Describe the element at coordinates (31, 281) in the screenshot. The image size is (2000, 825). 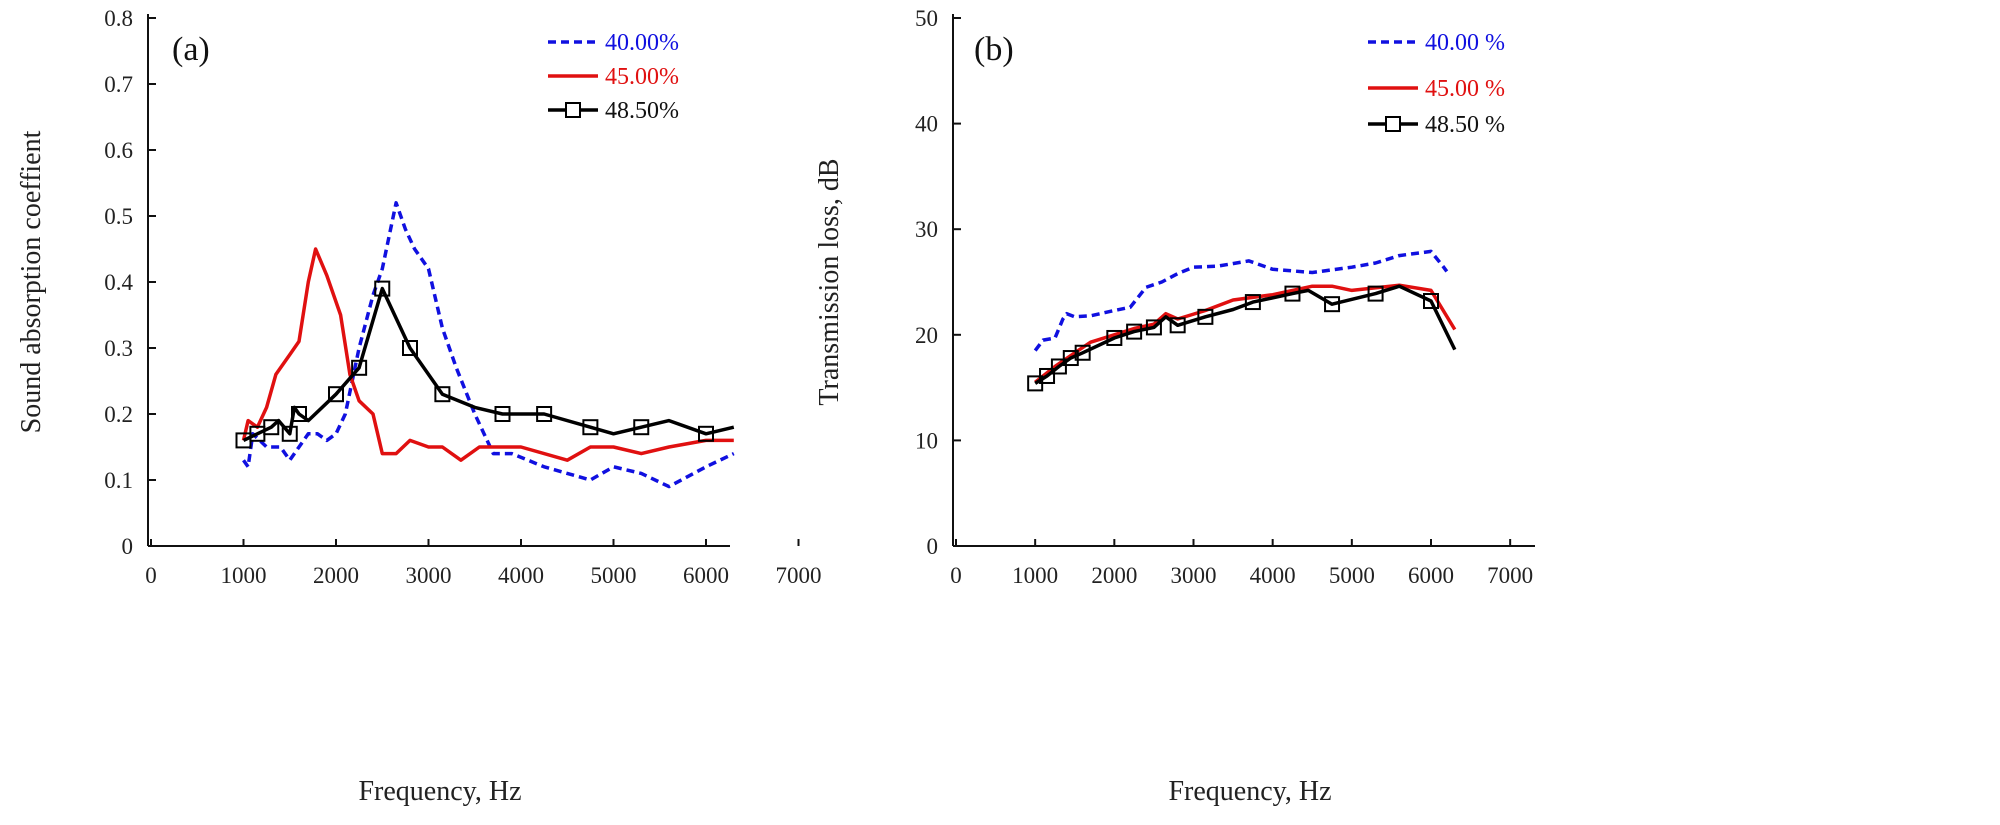
I see `y-axis-title: Sound absorption coeffient` at that location.